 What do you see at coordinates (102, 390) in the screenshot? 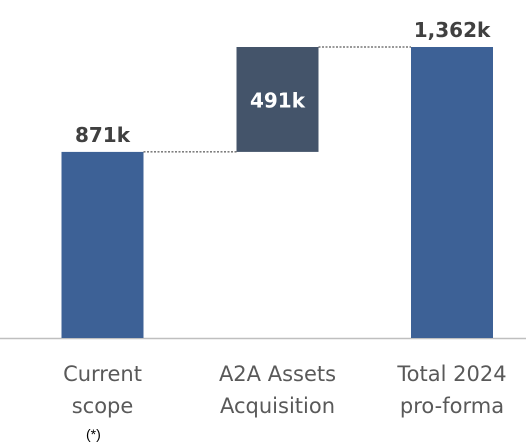
I see `category-label: Current scope` at bounding box center [102, 390].